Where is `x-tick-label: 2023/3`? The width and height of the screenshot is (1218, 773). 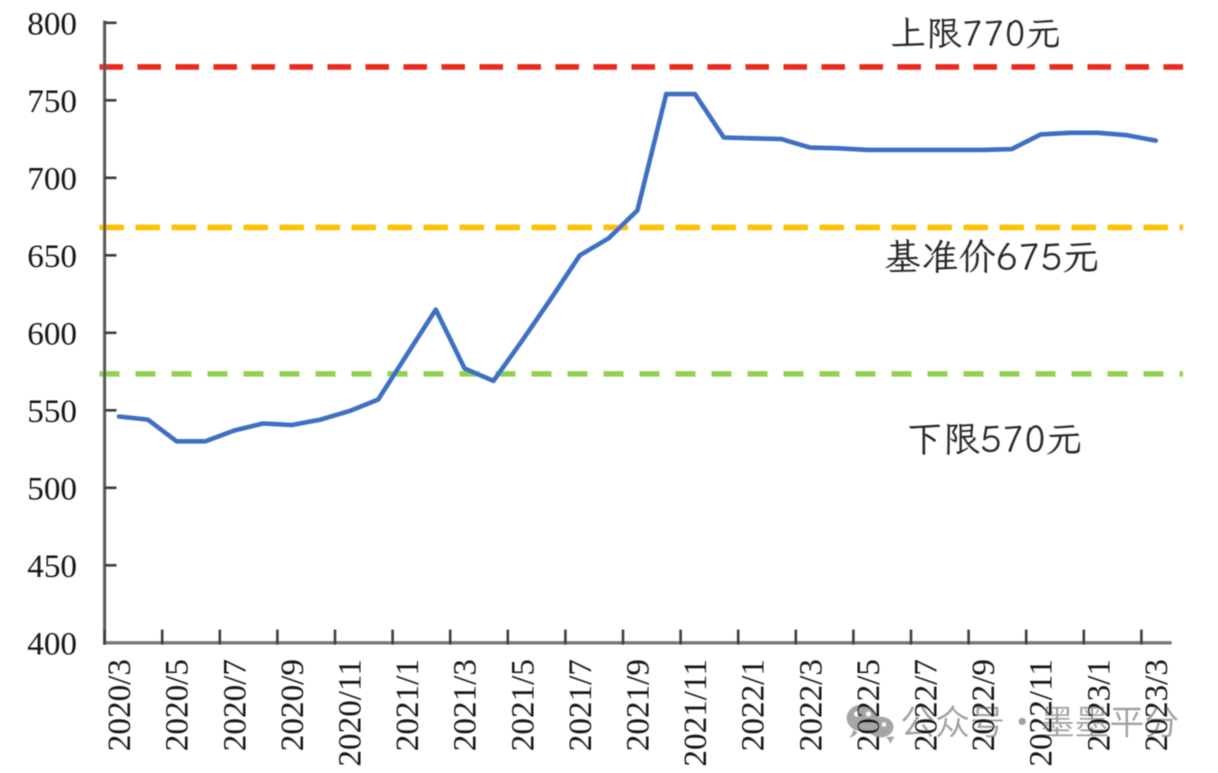
x-tick-label: 2023/3 is located at coordinates (1156, 705).